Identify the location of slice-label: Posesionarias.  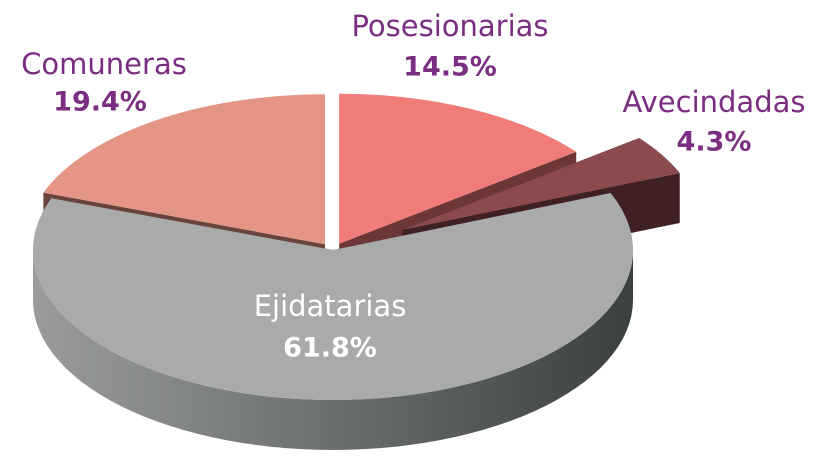
(449, 26).